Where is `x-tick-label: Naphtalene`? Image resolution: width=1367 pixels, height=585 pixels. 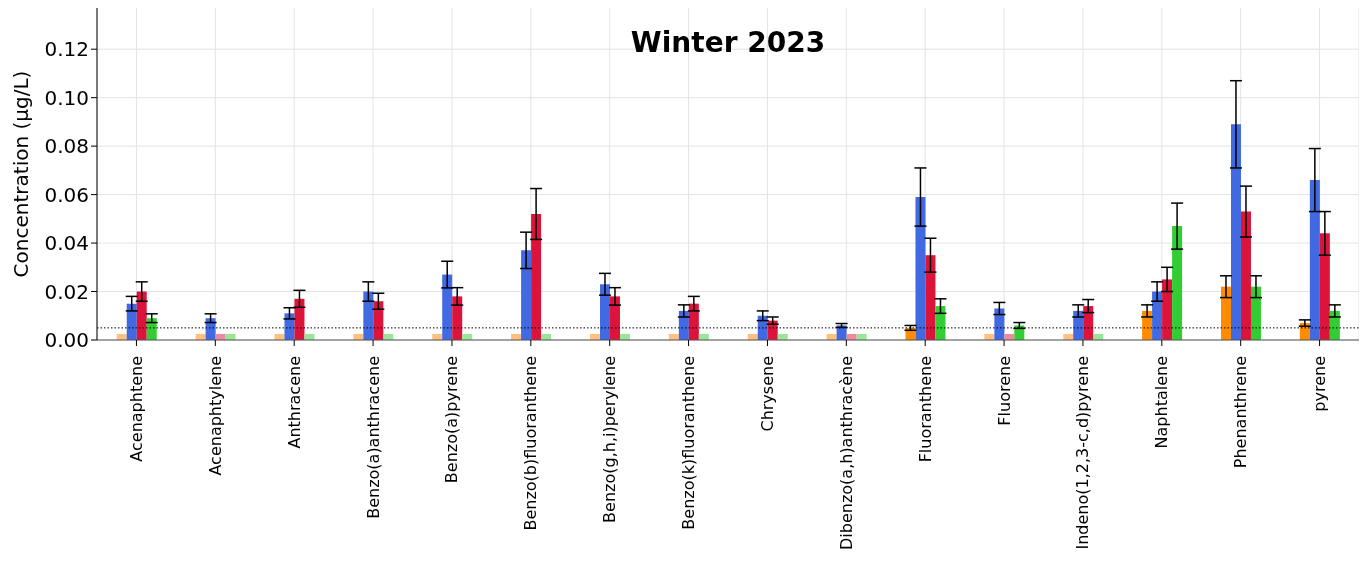
x-tick-label: Naphtalene is located at coordinates (1162, 402).